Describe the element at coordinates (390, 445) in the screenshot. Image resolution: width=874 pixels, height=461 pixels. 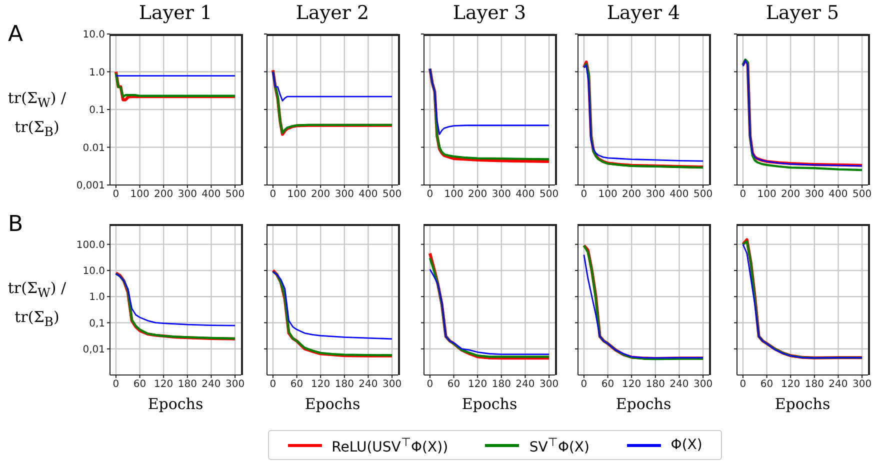
I see `legend-label: ReLU(USV$^{⊤}$Φ(X))` at that location.